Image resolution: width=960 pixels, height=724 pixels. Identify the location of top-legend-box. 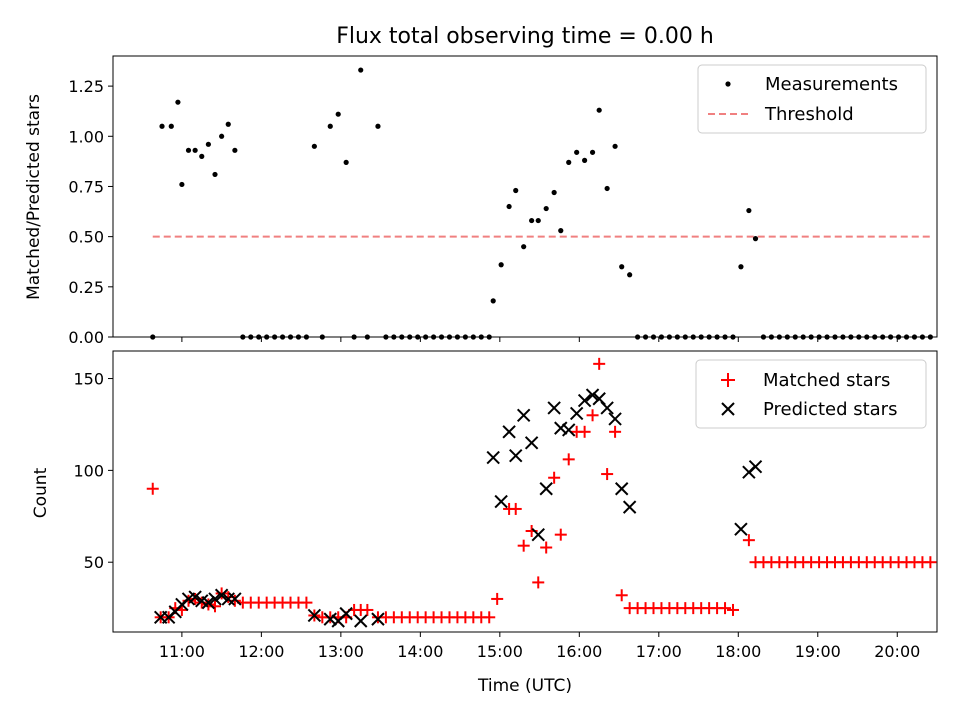
(812, 99).